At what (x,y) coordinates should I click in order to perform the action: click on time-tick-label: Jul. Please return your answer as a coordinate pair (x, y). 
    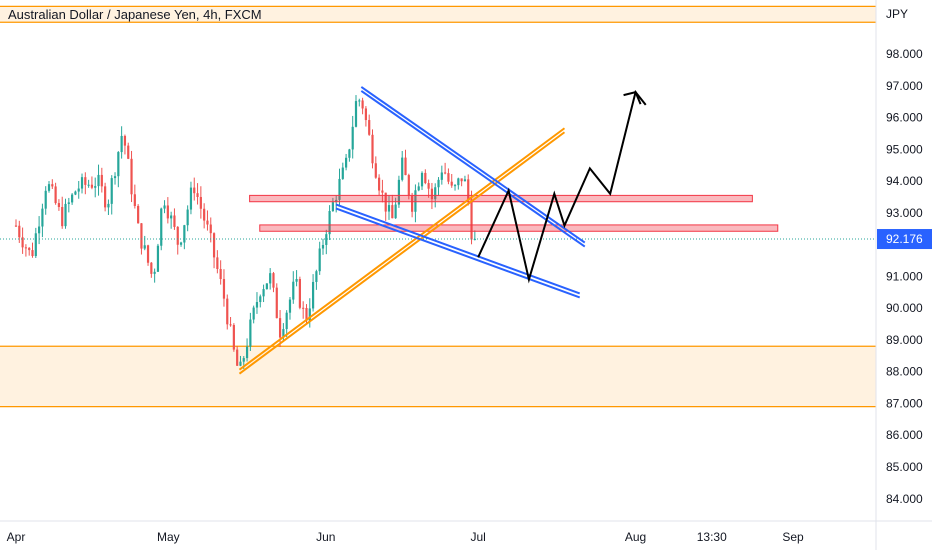
    Looking at the image, I should click on (477, 537).